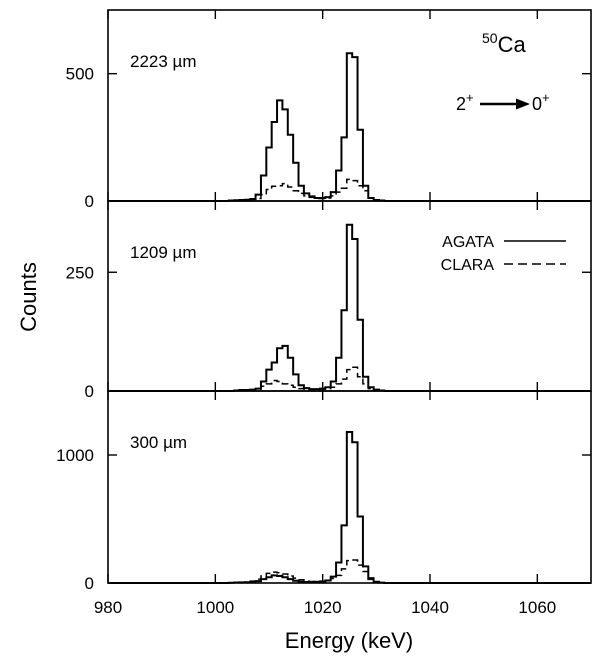  I want to click on panel-label-bottom: 300 µm, so click(158, 442).